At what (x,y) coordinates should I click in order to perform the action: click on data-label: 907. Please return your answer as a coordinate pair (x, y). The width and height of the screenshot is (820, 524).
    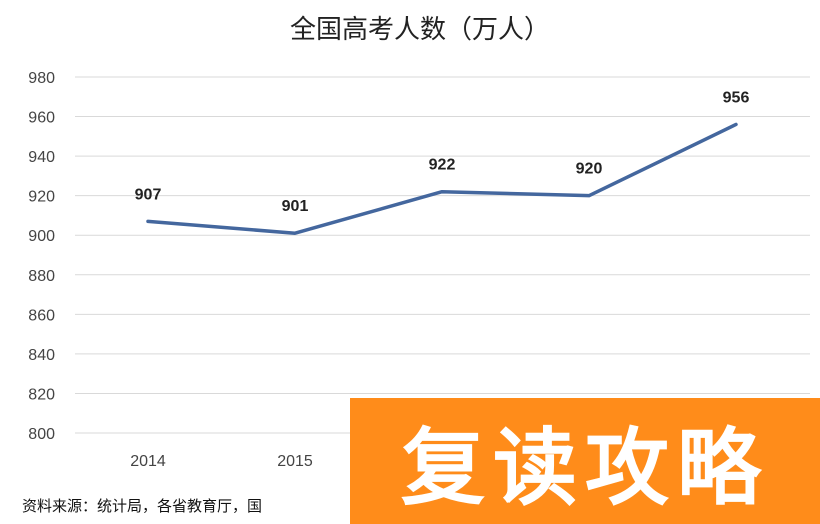
    Looking at the image, I should click on (148, 194).